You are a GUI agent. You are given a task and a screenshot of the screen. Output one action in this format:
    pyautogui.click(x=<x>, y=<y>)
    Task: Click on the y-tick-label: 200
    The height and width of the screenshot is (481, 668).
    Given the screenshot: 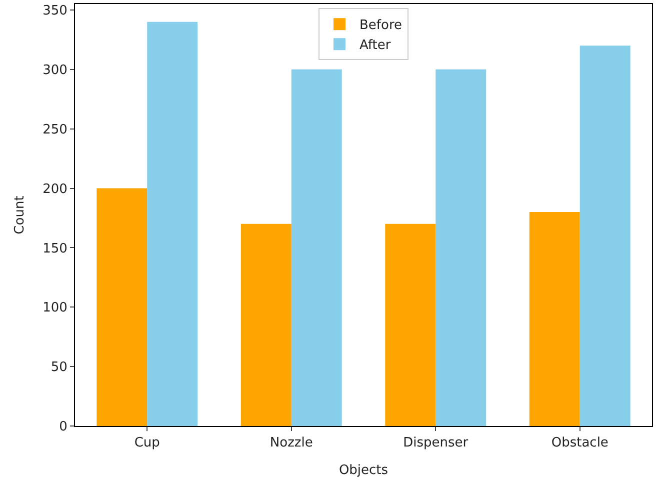 What is the action you would take?
    pyautogui.click(x=55, y=189)
    